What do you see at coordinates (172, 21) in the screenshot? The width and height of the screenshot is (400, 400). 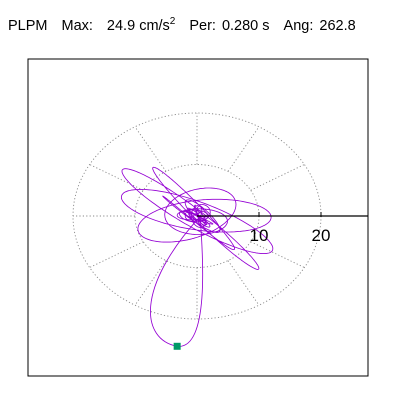 I see `max-unit-exponent: 2` at bounding box center [172, 21].